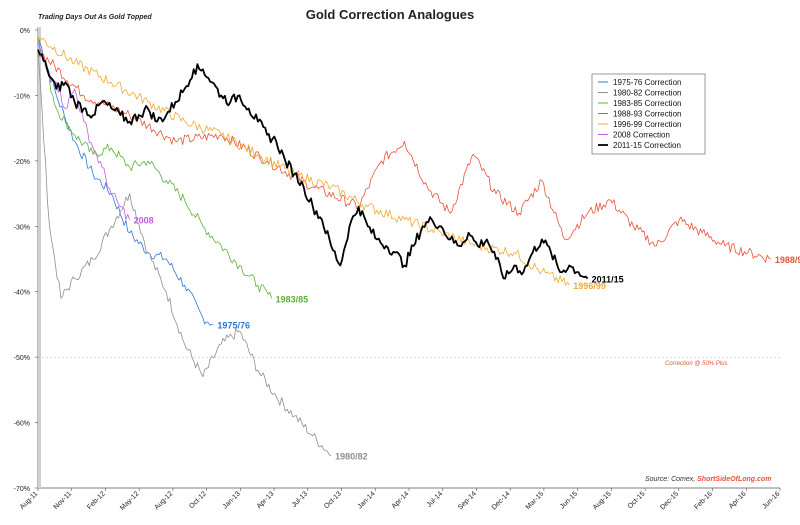  What do you see at coordinates (647, 145) in the screenshot?
I see `legend-label-6: 2011-15 Correction` at bounding box center [647, 145].